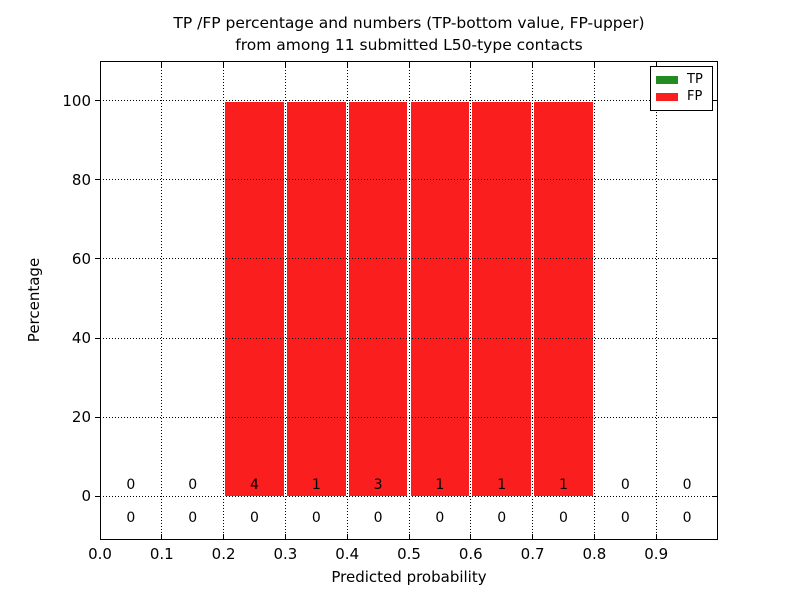 The height and width of the screenshot is (600, 800). I want to click on legend-label-tp: TP, so click(695, 79).